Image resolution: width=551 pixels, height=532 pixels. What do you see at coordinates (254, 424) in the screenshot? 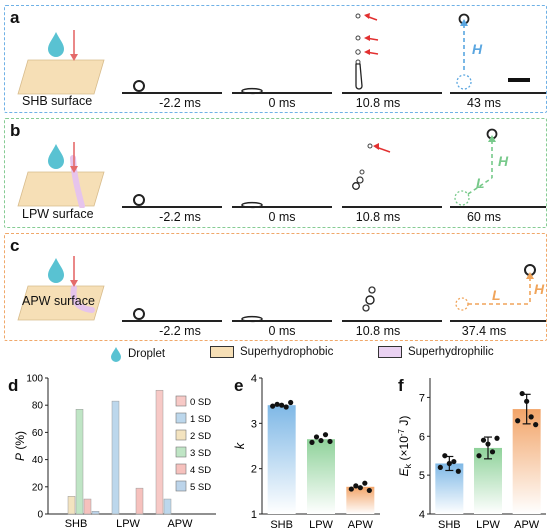
I see `chart-e-ytick-label: 3` at bounding box center [254, 424].